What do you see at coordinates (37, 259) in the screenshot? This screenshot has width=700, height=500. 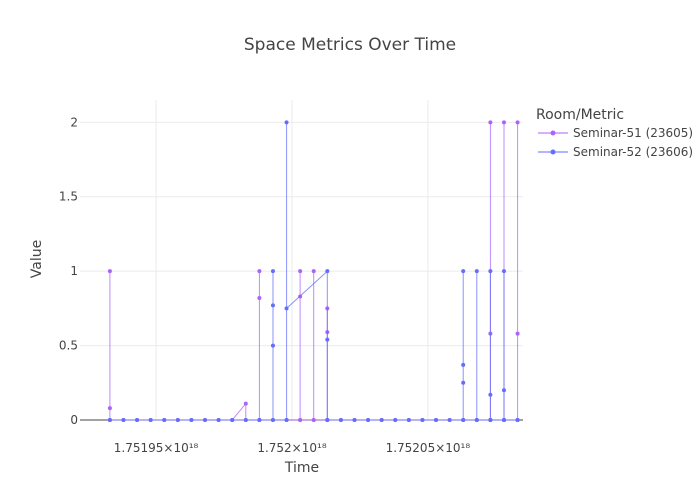 I see `y-axis-label: Value` at bounding box center [37, 259].